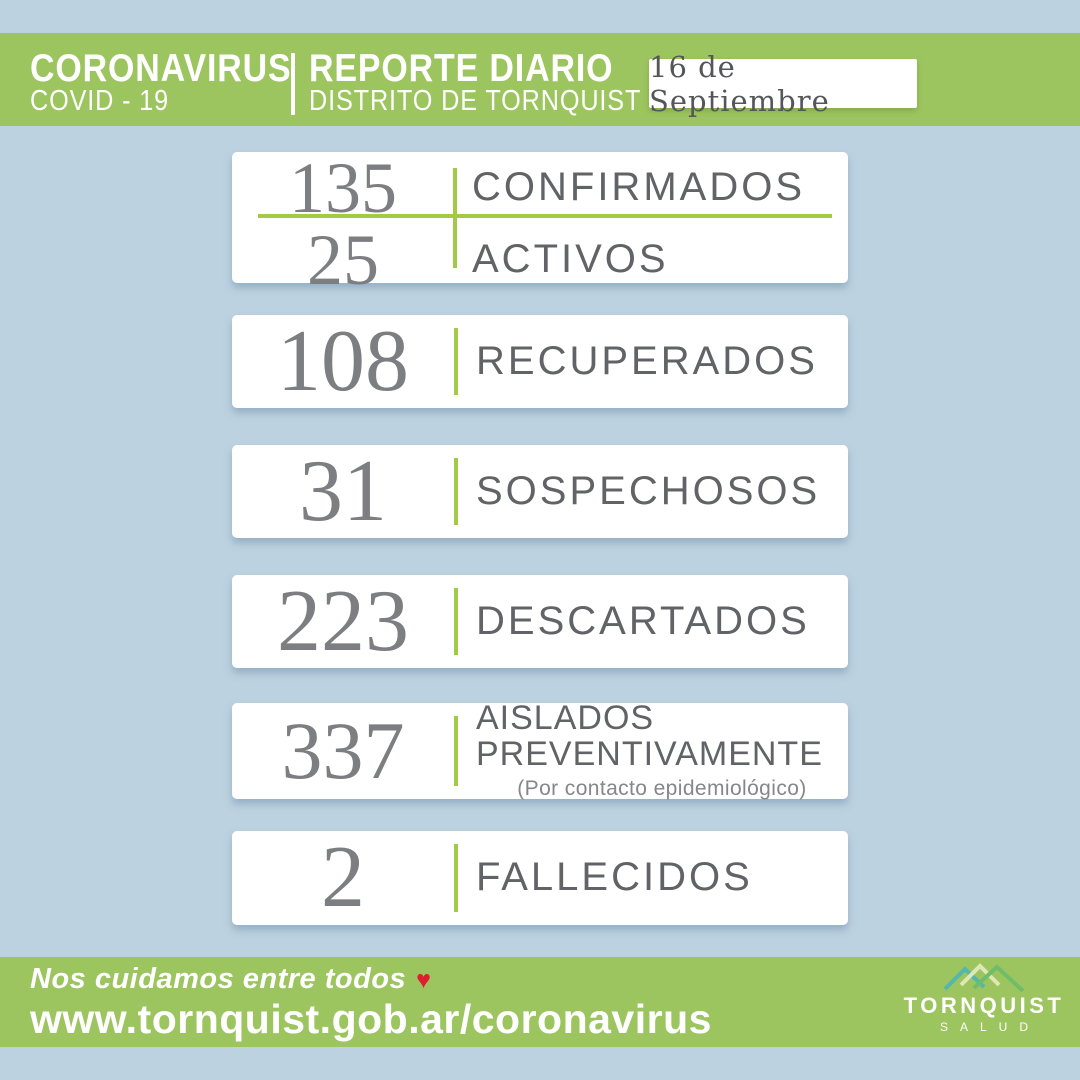 The height and width of the screenshot is (1080, 1080). Describe the element at coordinates (649, 736) in the screenshot. I see `stat-label-aislados: AISLADOS PREVENTIVAMENTE` at that location.